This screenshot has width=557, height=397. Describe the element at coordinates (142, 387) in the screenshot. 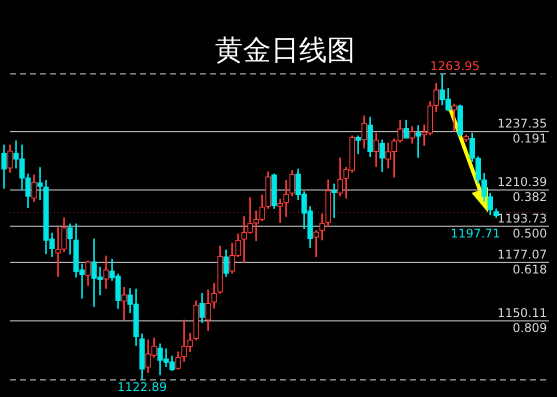

I see `annotation: 1122.89` at that location.